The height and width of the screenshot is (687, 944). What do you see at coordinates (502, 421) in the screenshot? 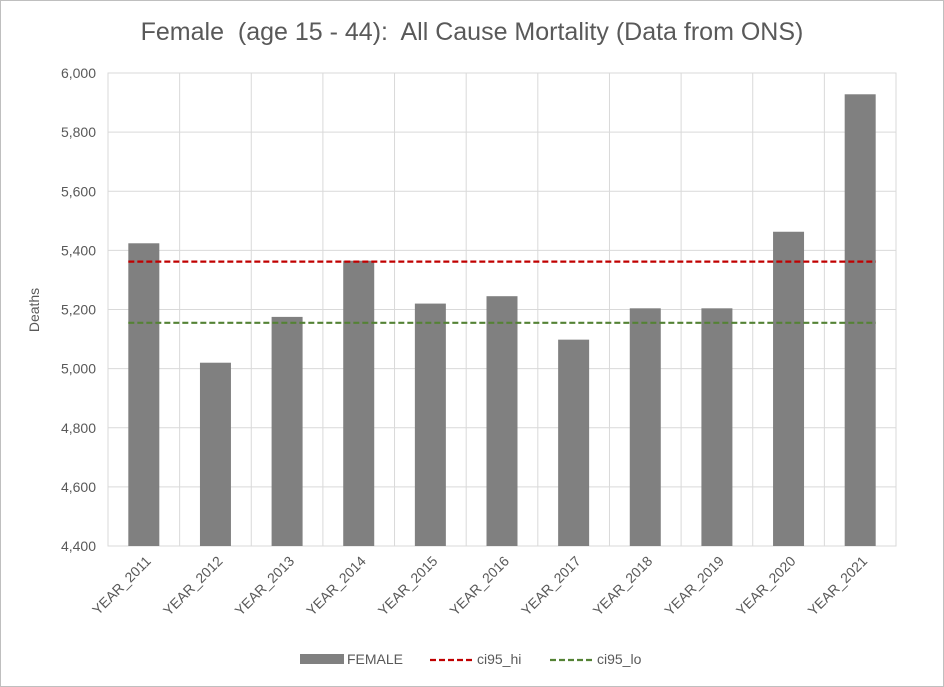
I see `bar-year-2016` at bounding box center [502, 421].